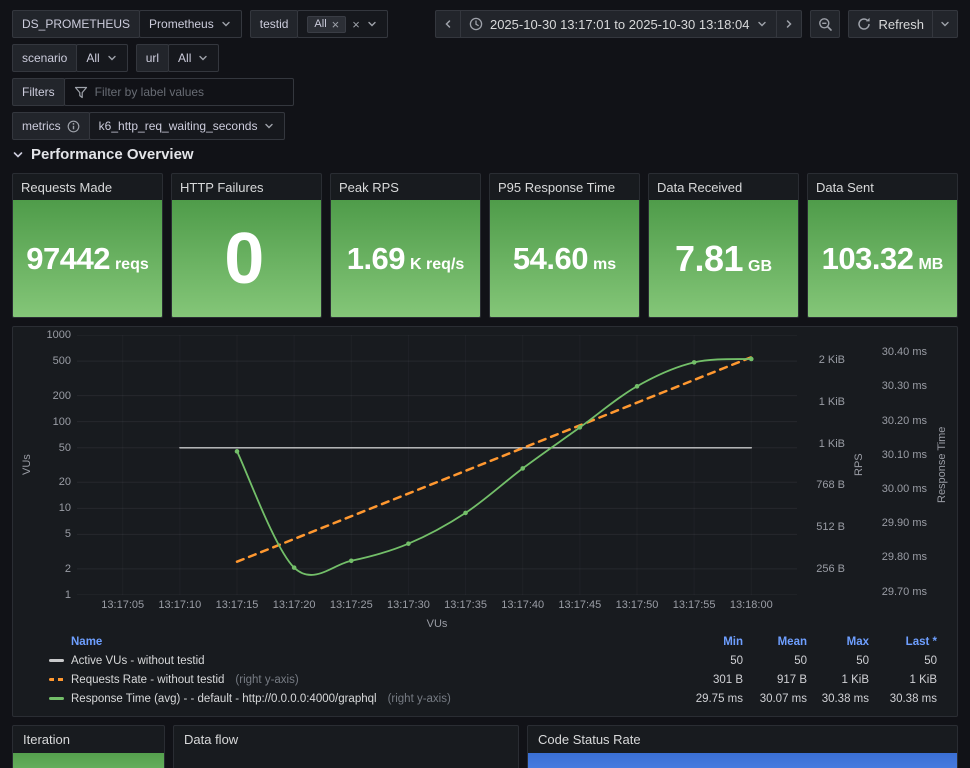 Image resolution: width=970 pixels, height=768 pixels. I want to click on legend-header-name: Name, so click(87, 642).